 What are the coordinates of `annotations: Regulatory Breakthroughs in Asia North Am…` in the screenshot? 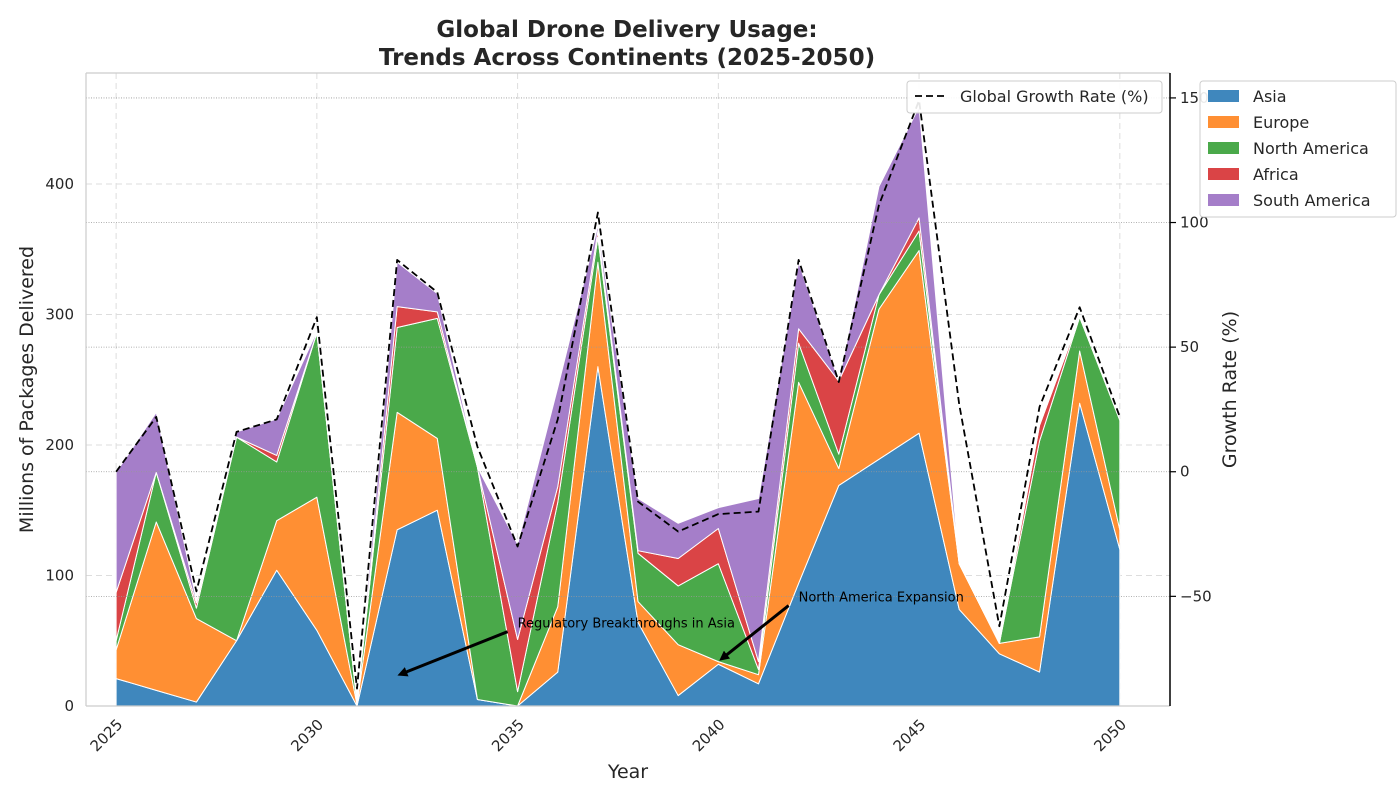 It's located at (680, 634).